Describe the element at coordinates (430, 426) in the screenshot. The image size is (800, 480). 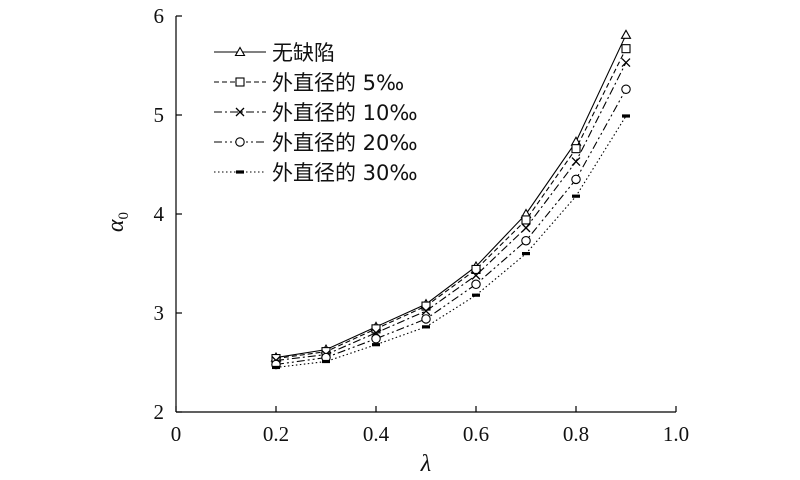
I see `x-ticks: 0 0.2 0.4 0.6 0.8 1.0` at that location.